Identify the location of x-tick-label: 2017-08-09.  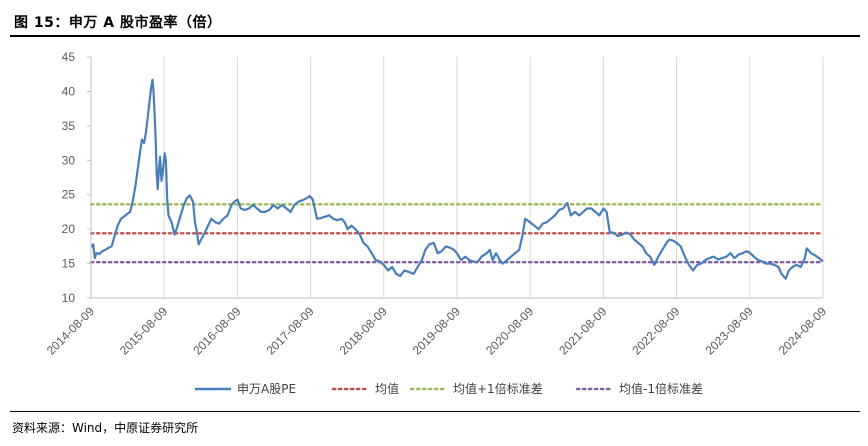
(290, 331).